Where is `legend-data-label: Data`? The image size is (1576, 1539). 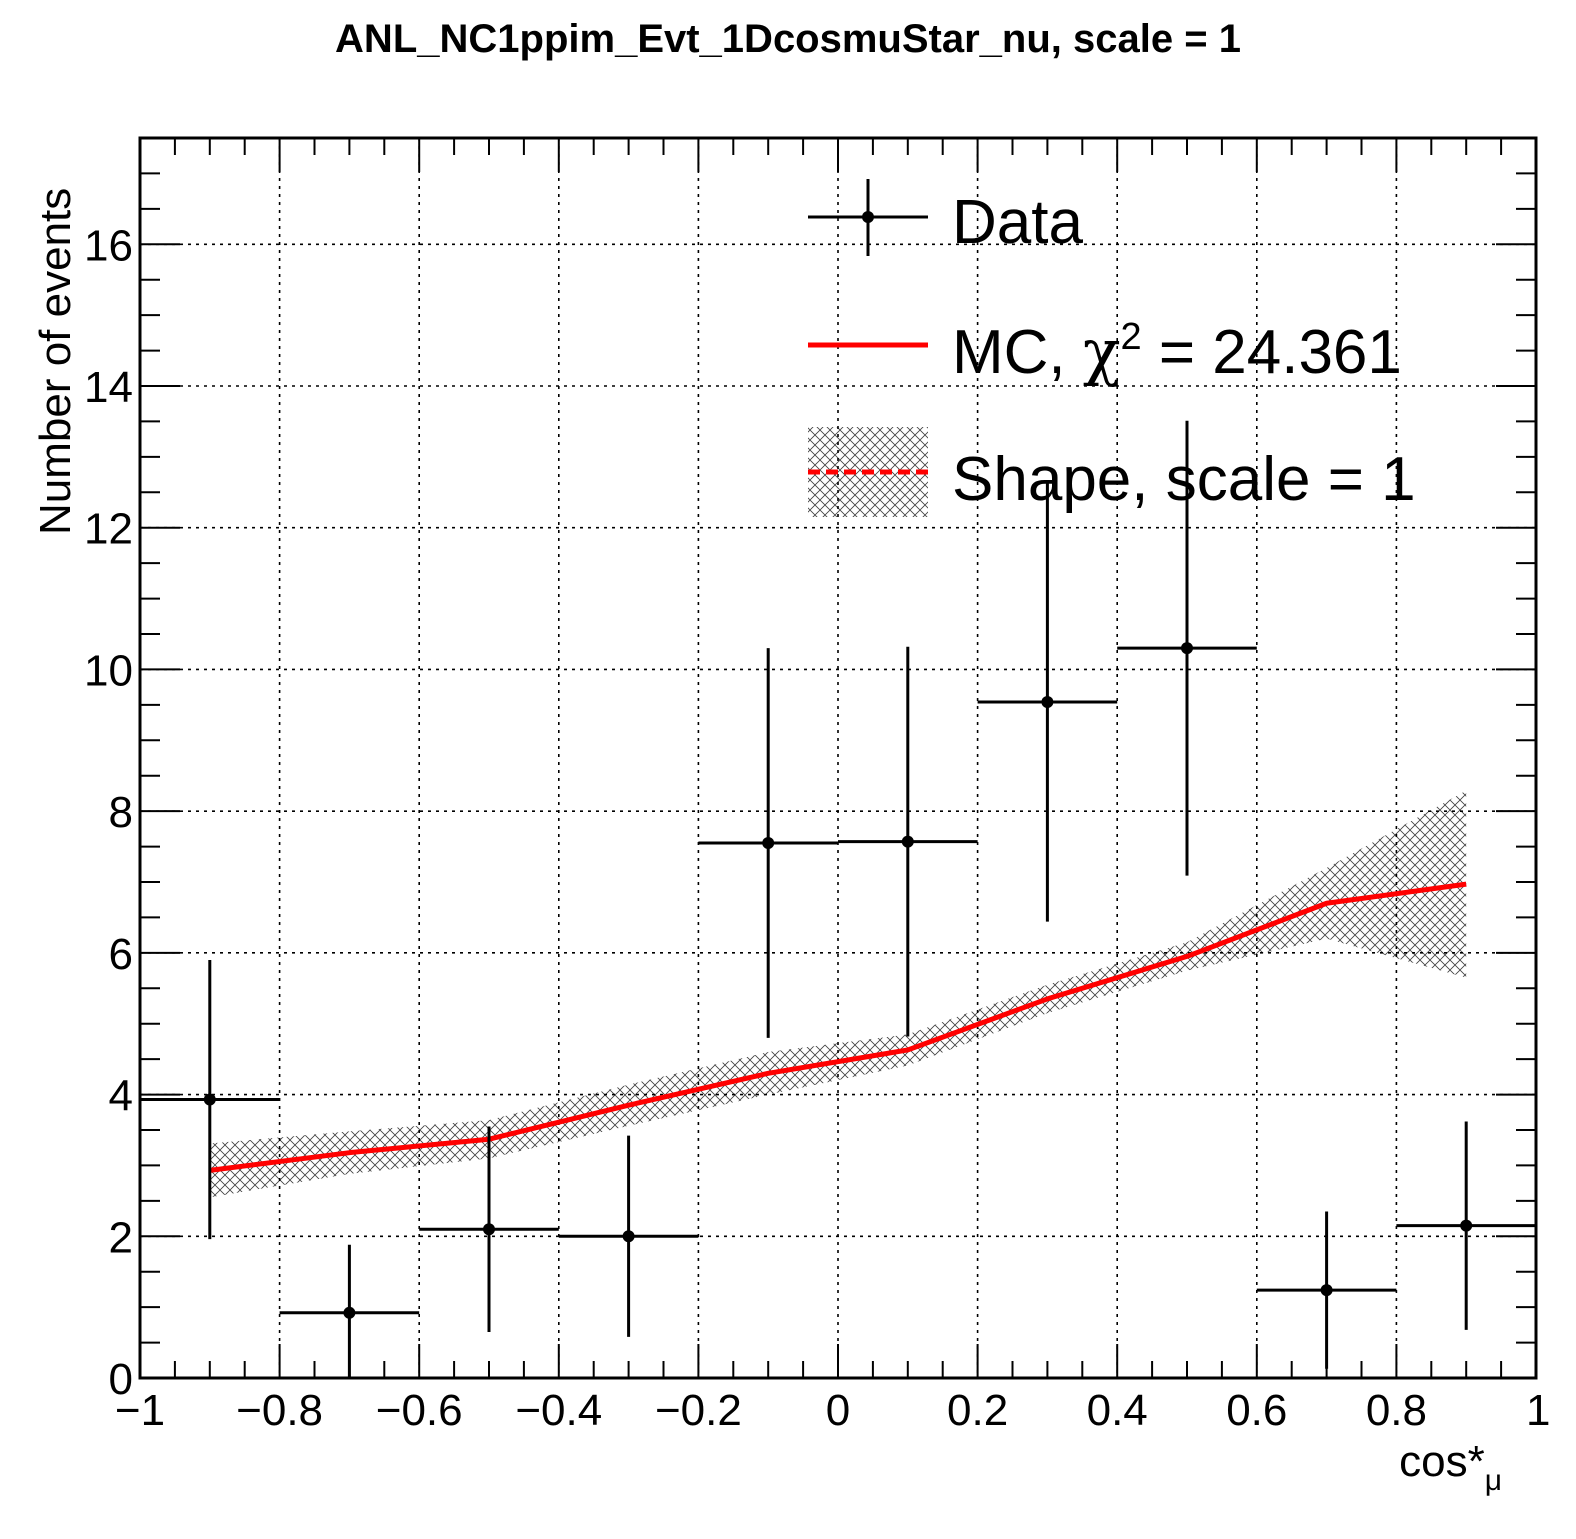 legend-data-label: Data is located at coordinates (1017, 222).